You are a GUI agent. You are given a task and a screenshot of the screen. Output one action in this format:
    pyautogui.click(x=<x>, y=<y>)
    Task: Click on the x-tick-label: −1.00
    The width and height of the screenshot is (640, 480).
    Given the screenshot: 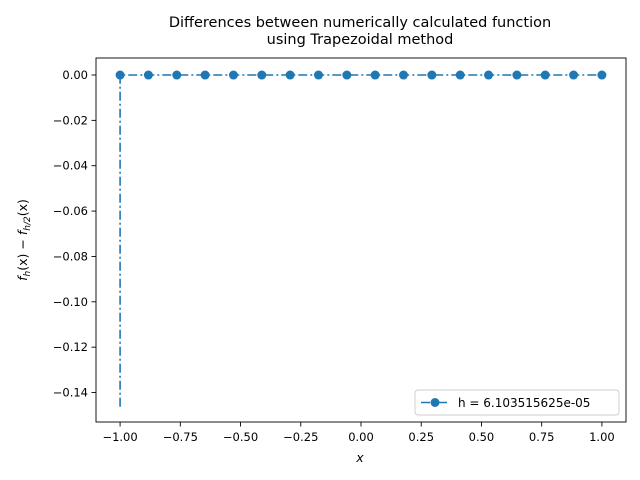 What is the action you would take?
    pyautogui.click(x=119, y=437)
    